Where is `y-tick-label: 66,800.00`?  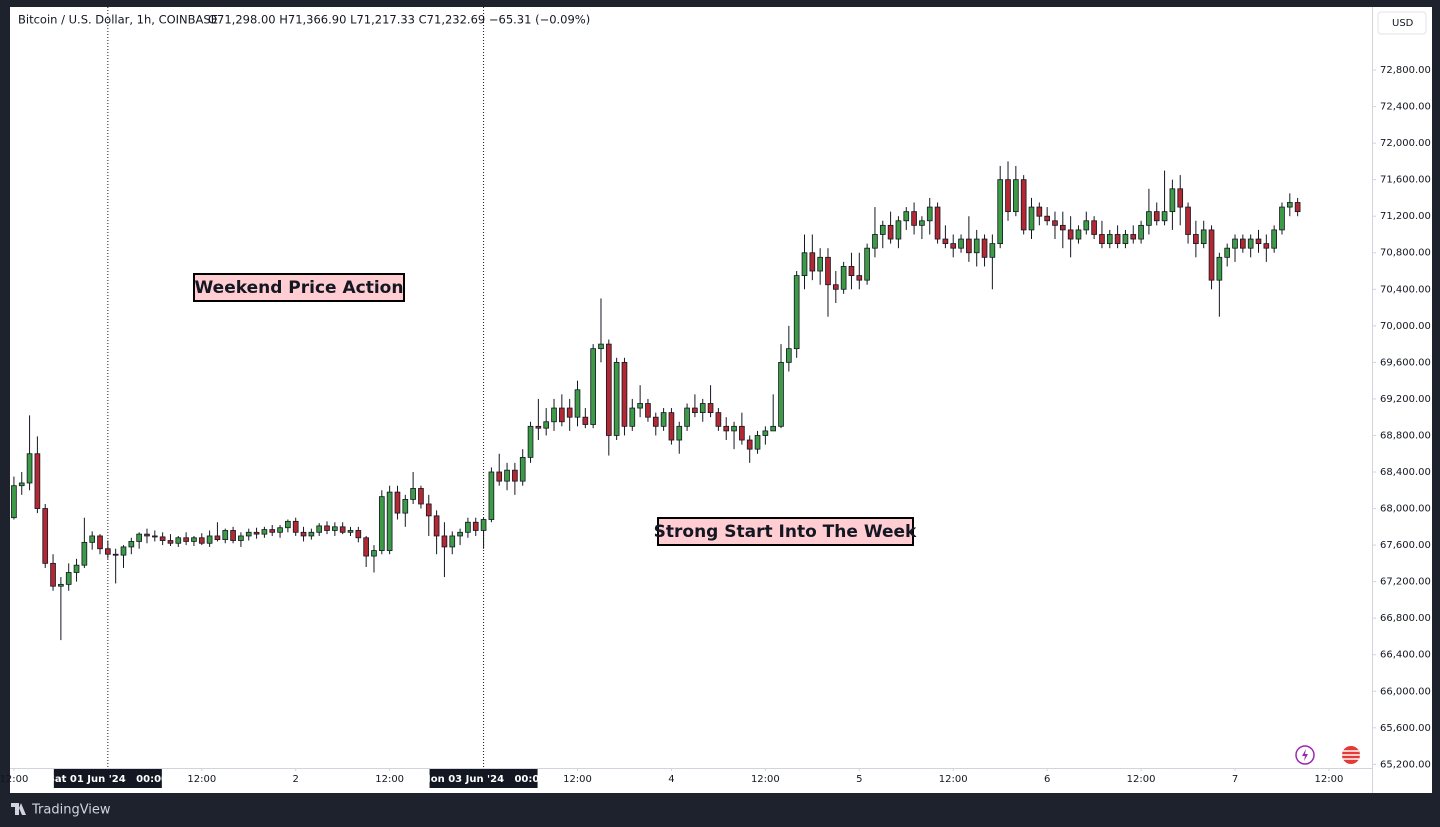 y-tick-label: 66,800.00 is located at coordinates (1405, 618).